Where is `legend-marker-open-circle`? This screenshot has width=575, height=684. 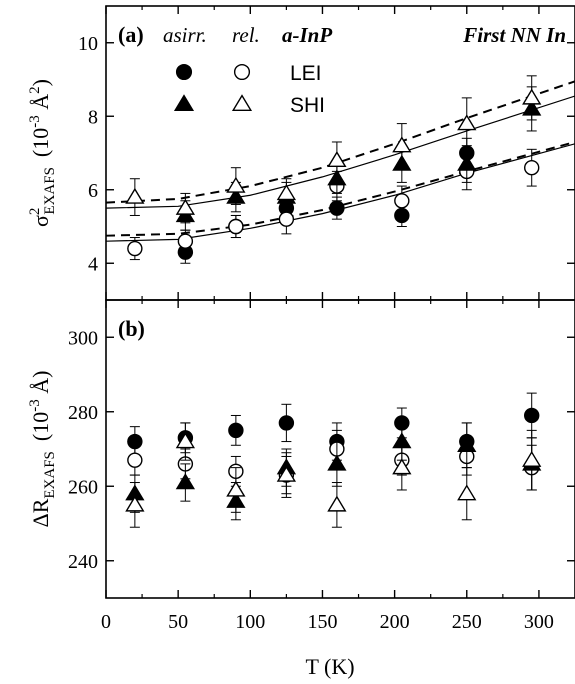
legend-marker-open-circle is located at coordinates (242, 72).